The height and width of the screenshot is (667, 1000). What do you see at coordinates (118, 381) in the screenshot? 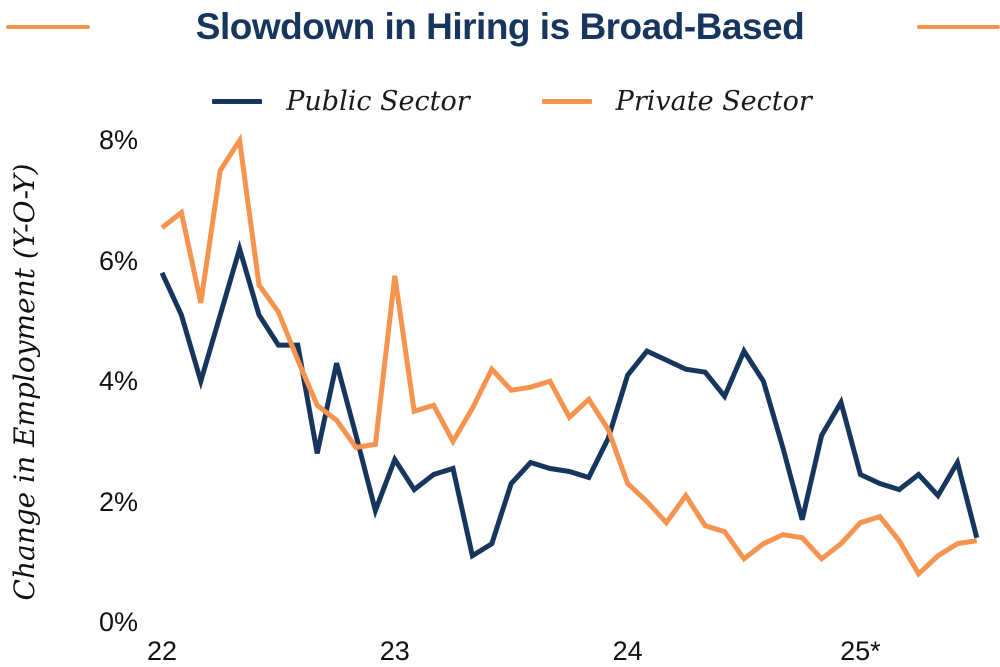
I see `y-axis-tick-label: 4%` at bounding box center [118, 381].